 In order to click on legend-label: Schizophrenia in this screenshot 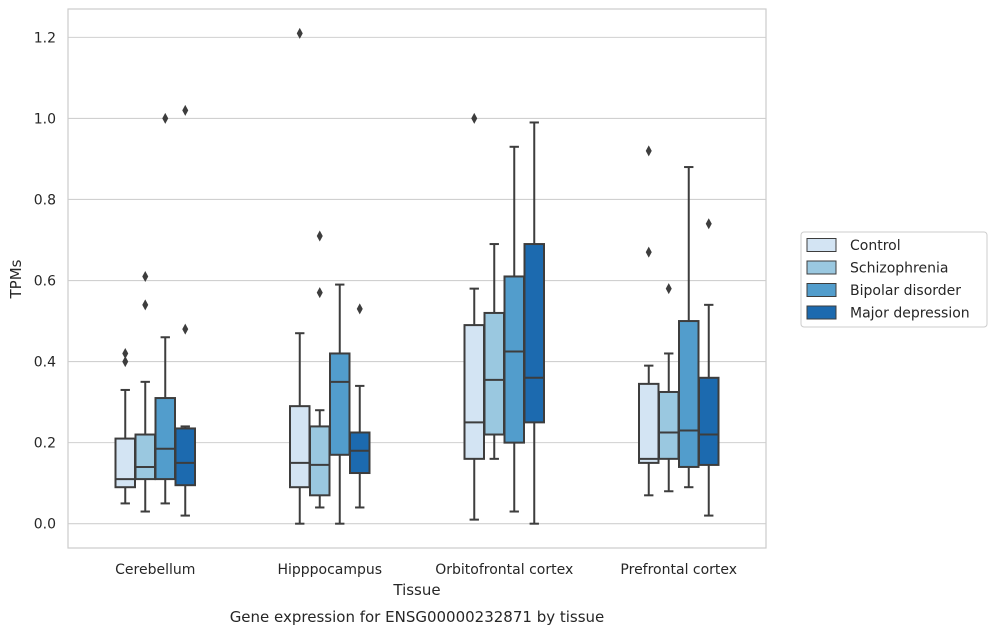, I will do `click(899, 269)`.